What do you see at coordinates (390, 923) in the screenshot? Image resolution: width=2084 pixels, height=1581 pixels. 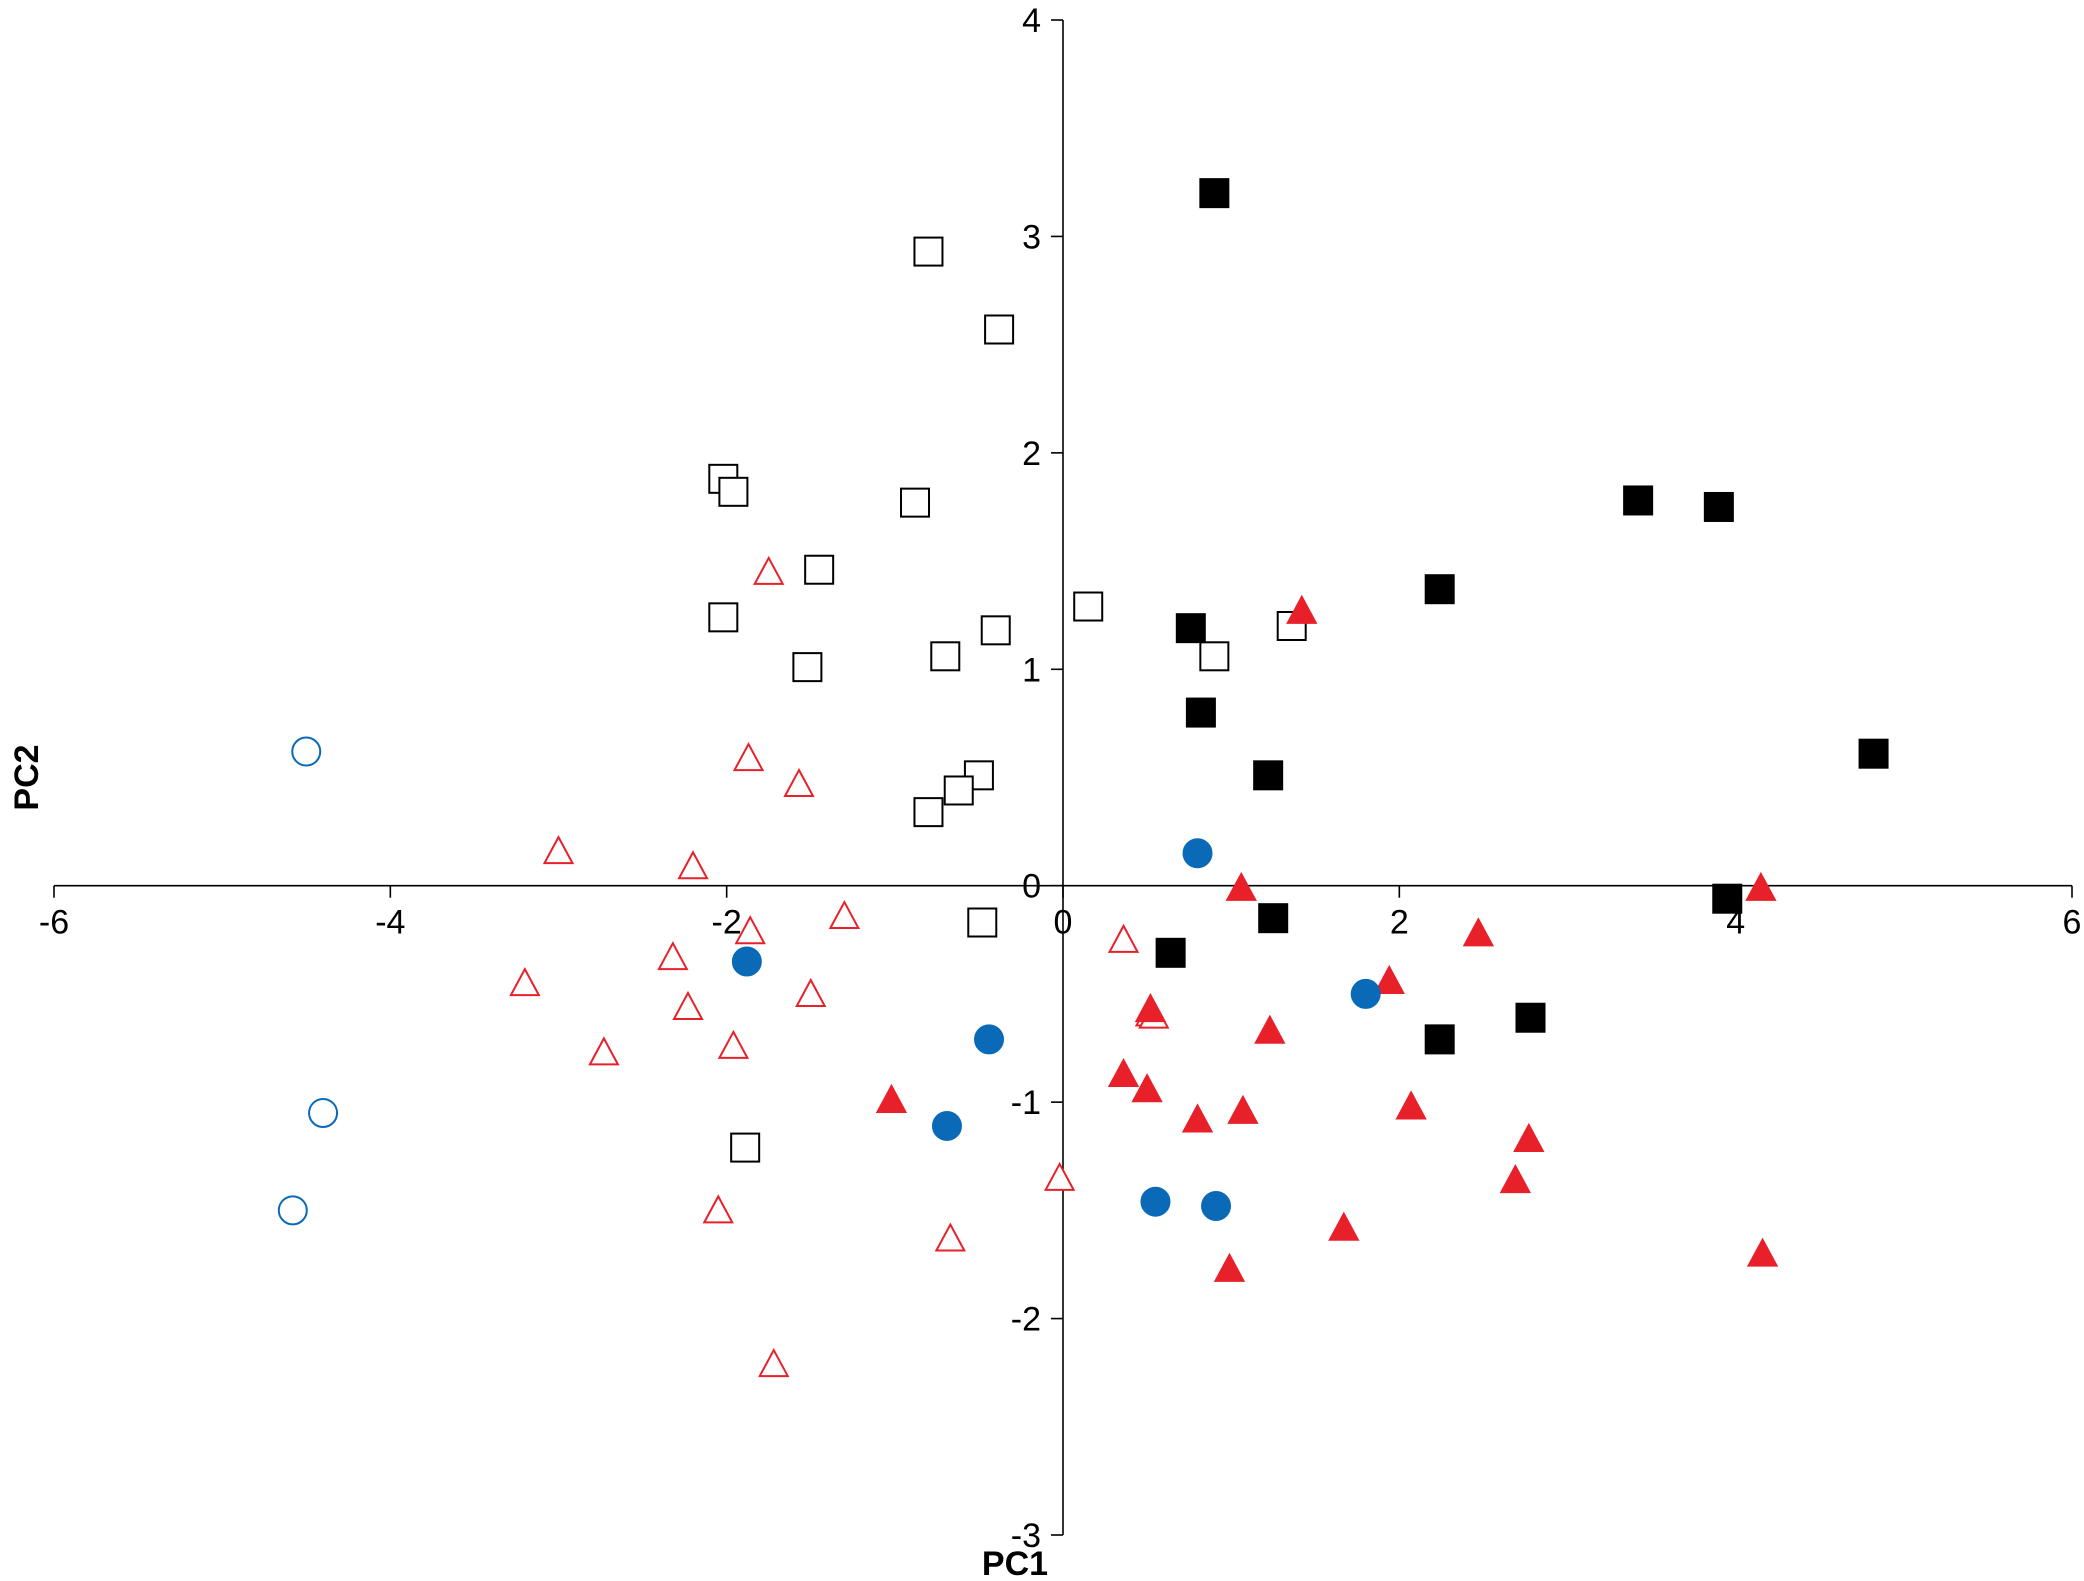 I see `x-tick-label: -4` at bounding box center [390, 923].